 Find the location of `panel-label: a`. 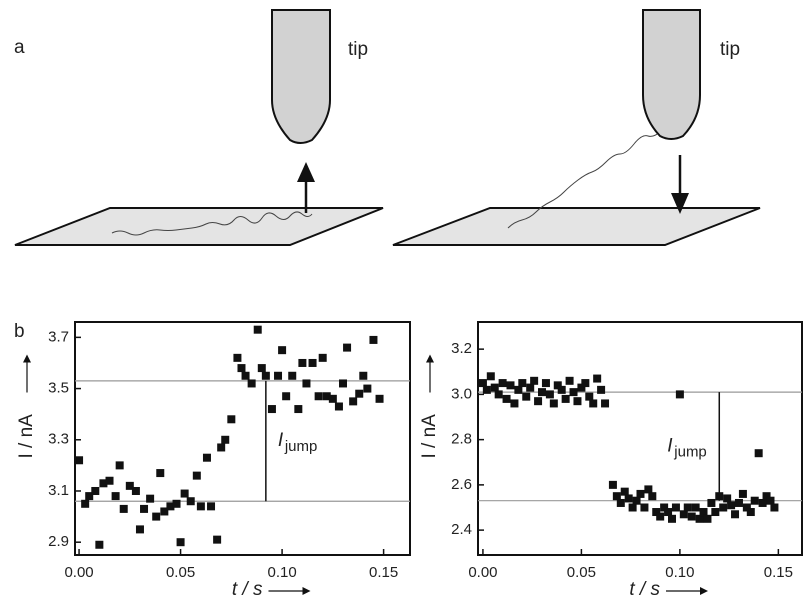

panel-label: a is located at coordinates (19, 47).